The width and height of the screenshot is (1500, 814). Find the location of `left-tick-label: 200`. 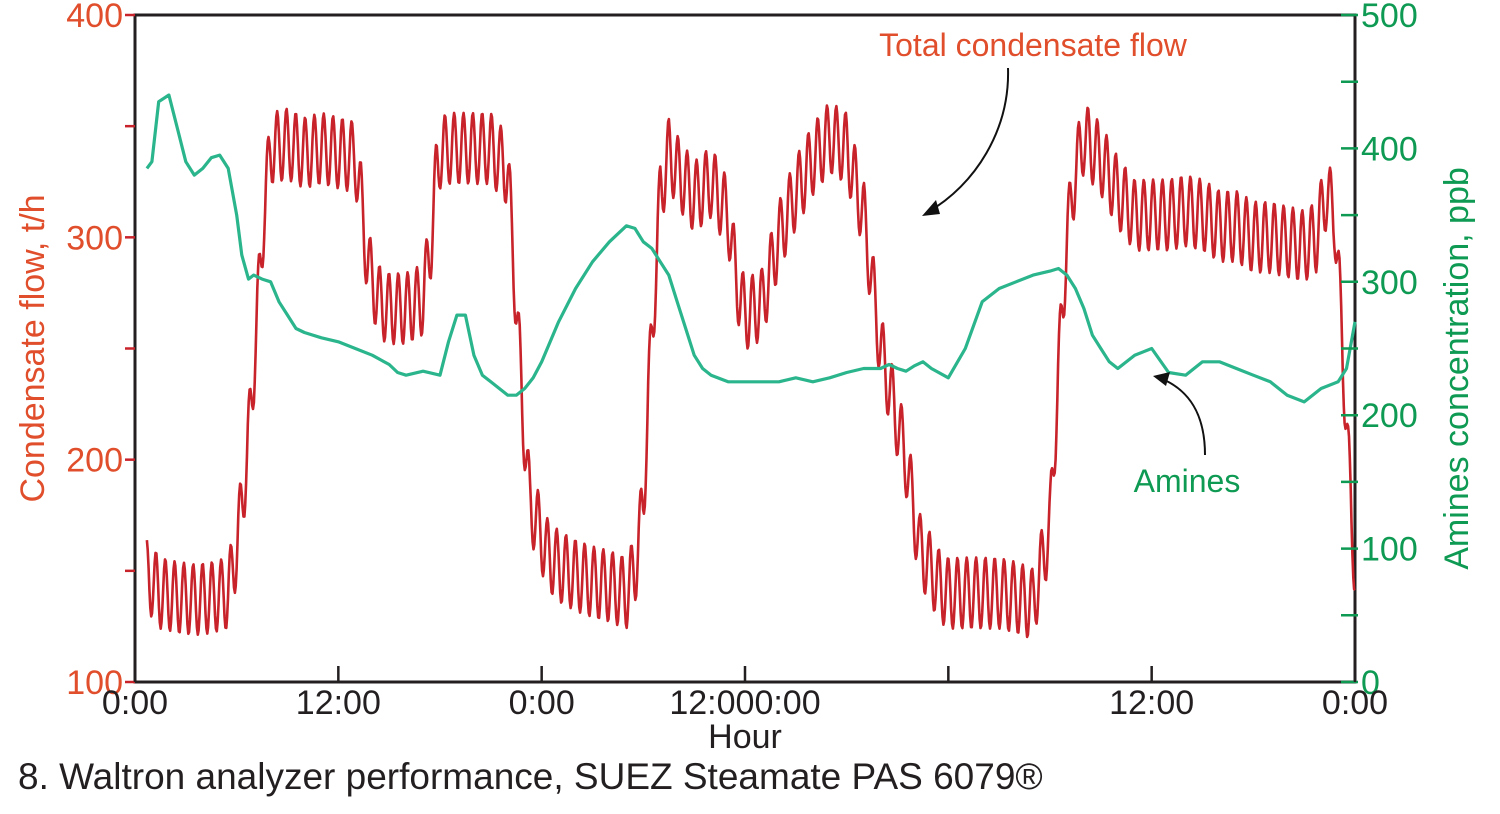

left-tick-label: 200 is located at coordinates (94, 461).